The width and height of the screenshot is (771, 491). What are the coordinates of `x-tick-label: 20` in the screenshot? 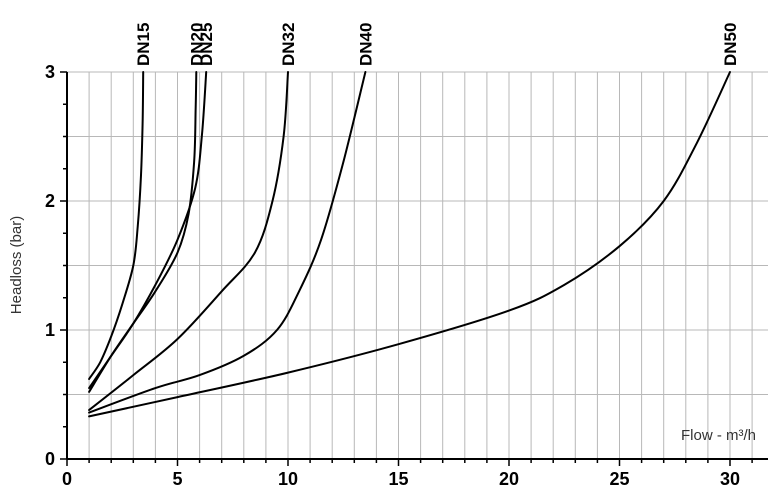 It's located at (509, 479).